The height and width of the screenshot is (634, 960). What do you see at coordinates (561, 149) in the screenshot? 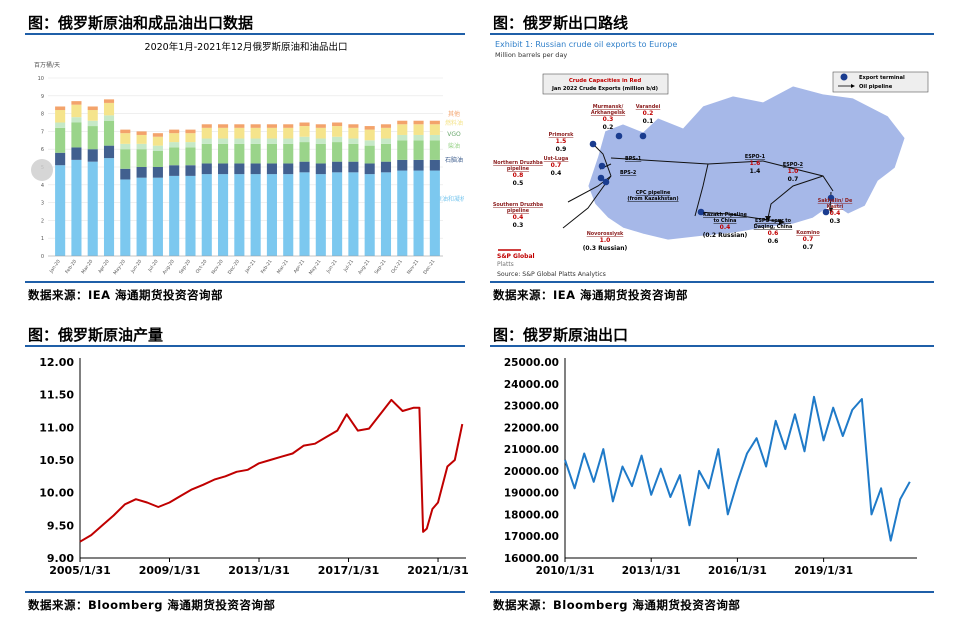
I see `export-value: 0.9` at bounding box center [561, 149].